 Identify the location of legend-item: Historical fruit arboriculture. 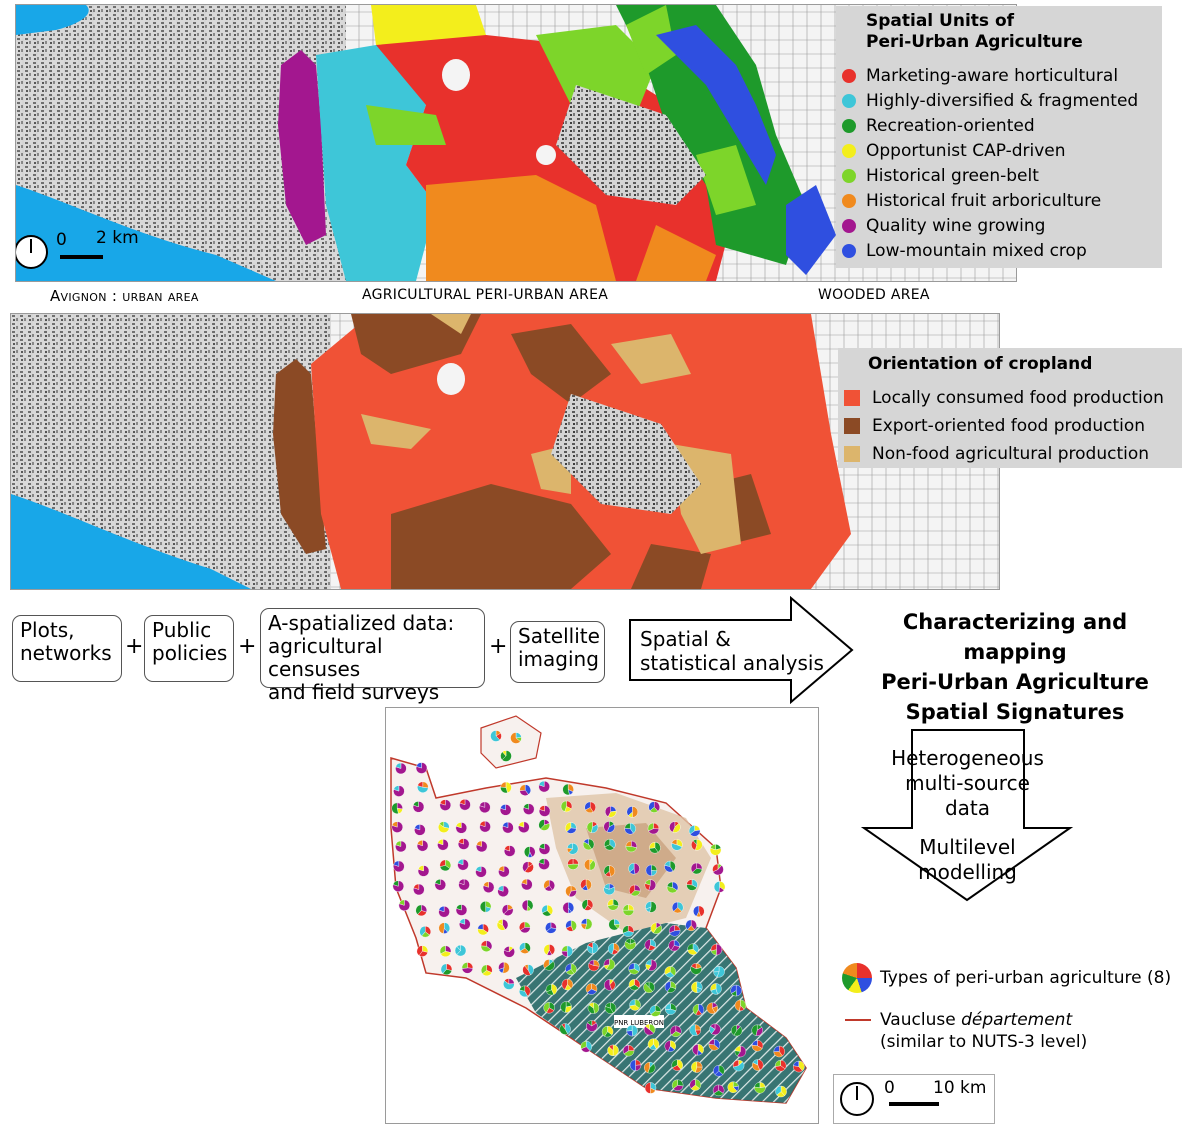
(990, 200).